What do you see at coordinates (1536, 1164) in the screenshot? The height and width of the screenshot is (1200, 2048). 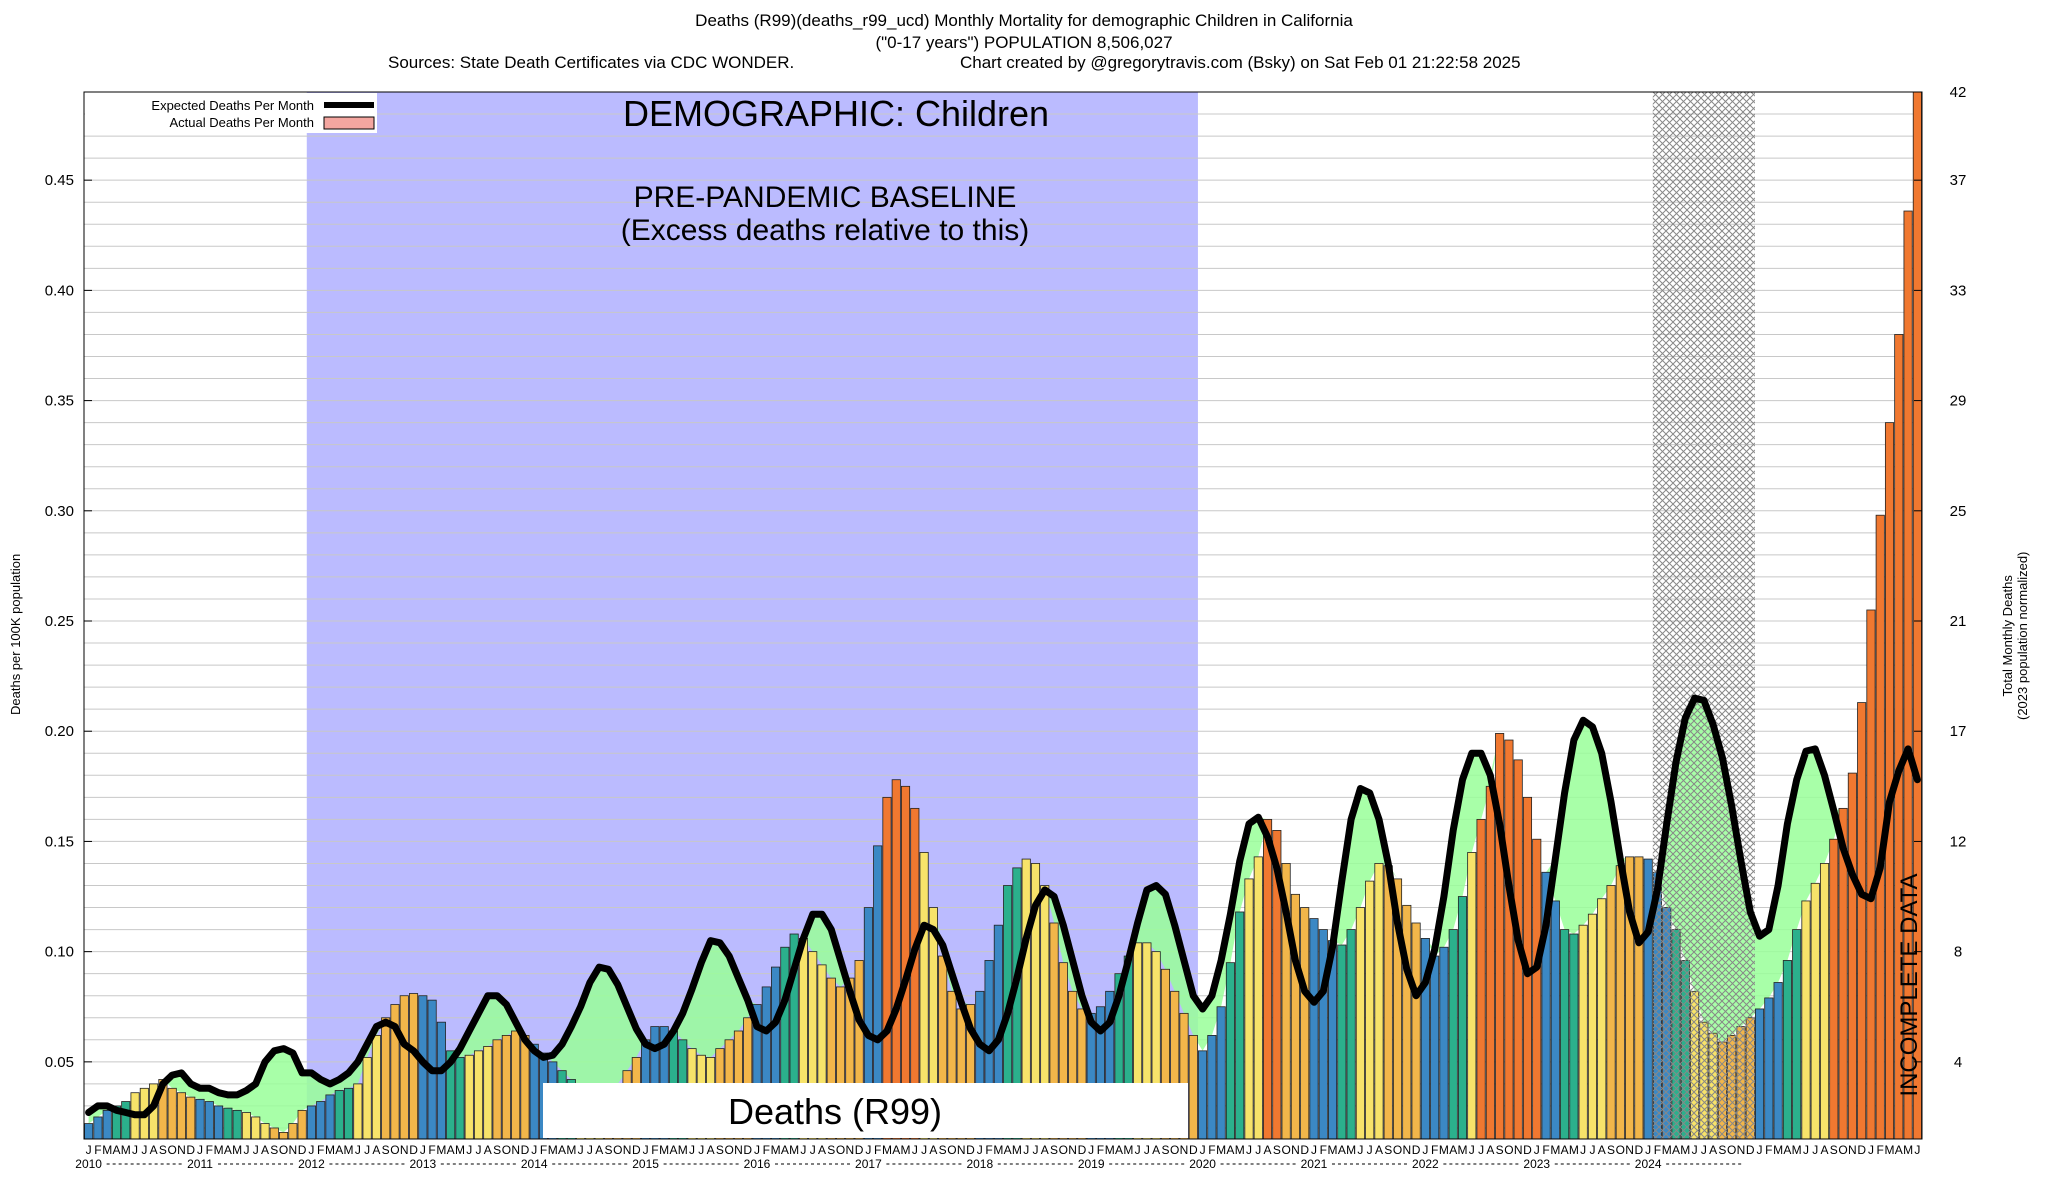 I see `x-year-label: 2023` at bounding box center [1536, 1164].